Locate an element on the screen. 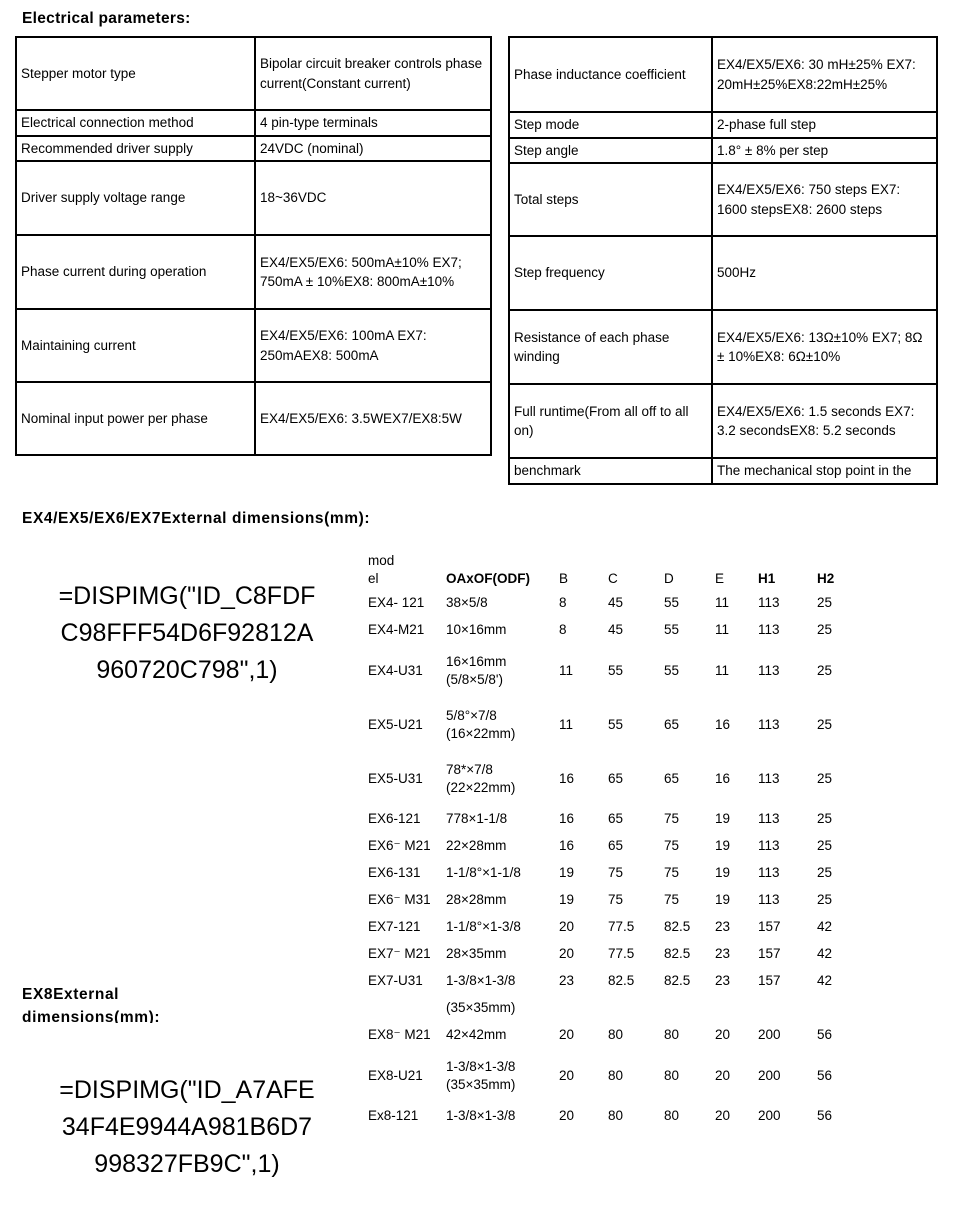  dim-size: 1-1/8°×1-3/8 is located at coordinates (483, 927).